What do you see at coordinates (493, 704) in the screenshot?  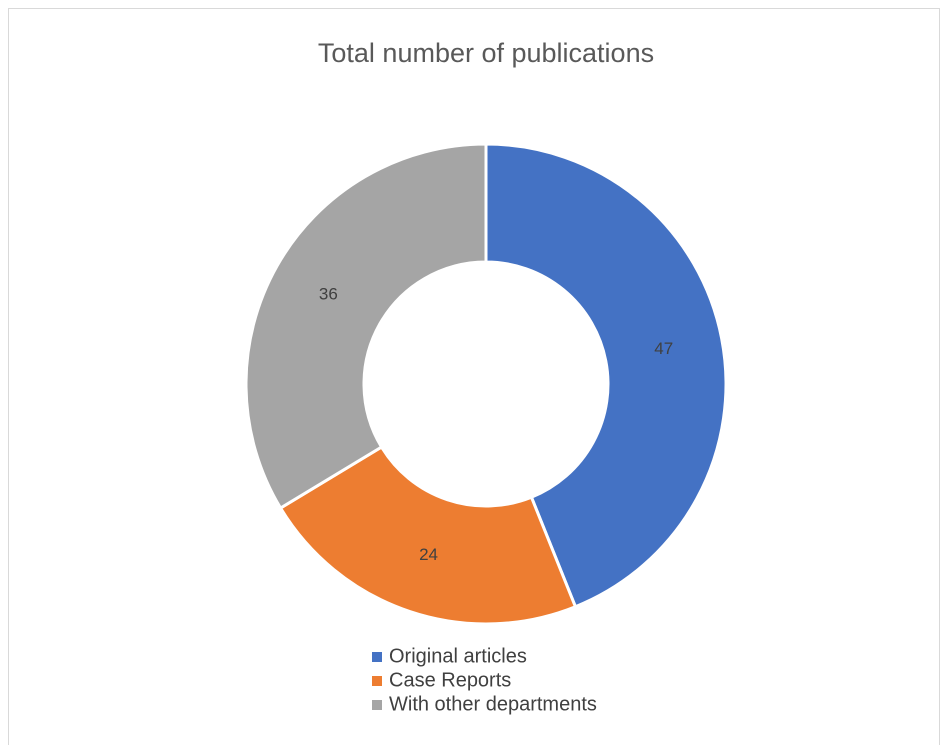 I see `legend-label: With other departments` at bounding box center [493, 704].